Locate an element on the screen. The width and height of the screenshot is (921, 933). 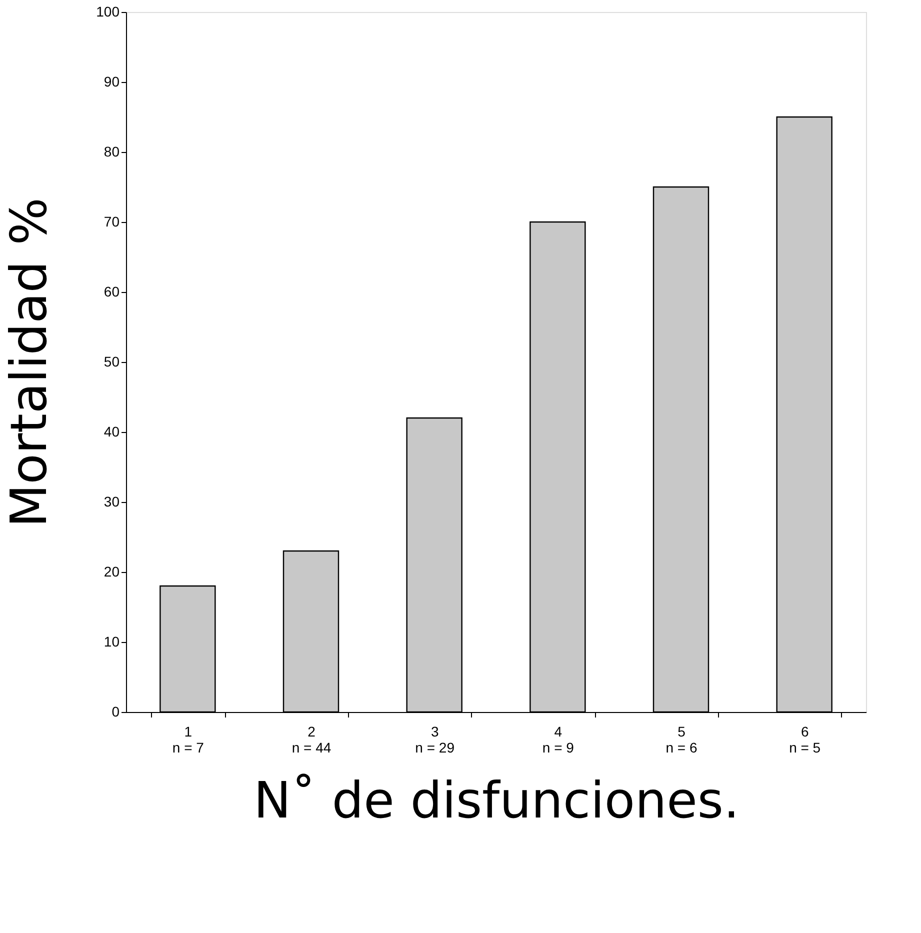
y-tick-label: 0 is located at coordinates (116, 712).